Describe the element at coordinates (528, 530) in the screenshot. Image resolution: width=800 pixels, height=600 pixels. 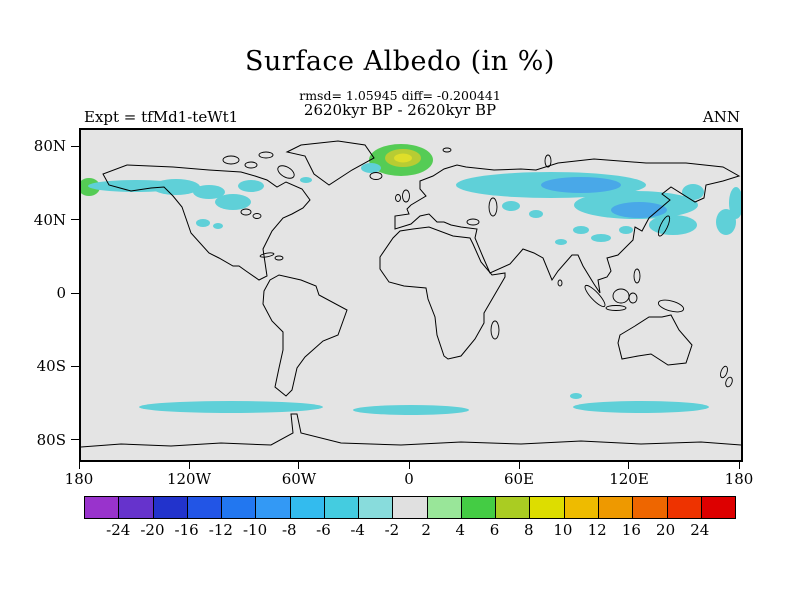
I see `colorbar-tick-label: 8` at that location.